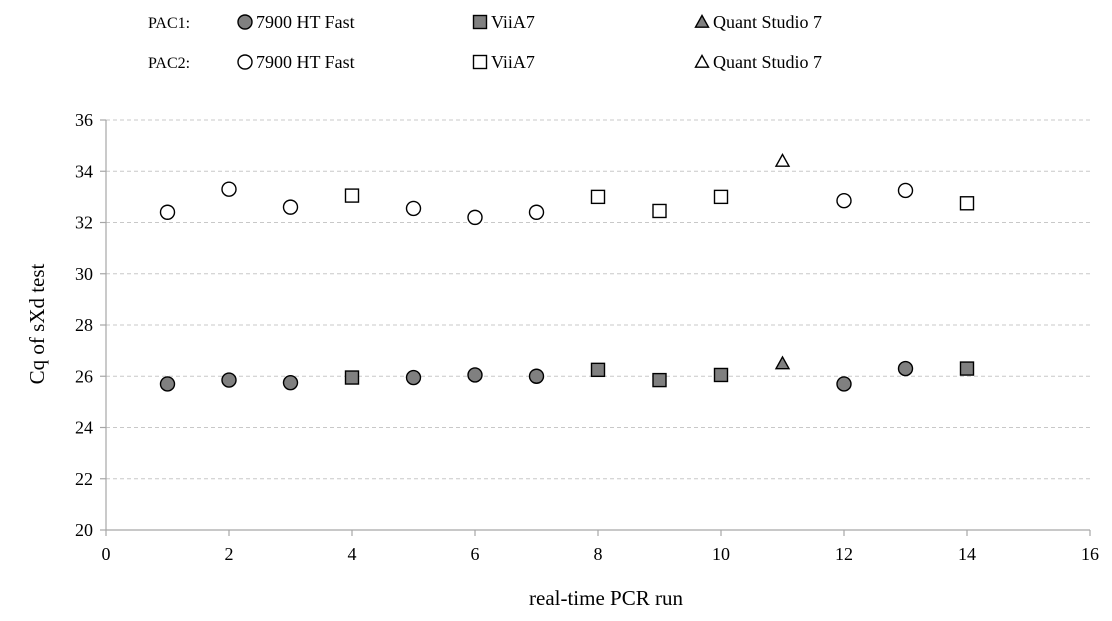 This screenshot has width=1112, height=621. Describe the element at coordinates (352, 554) in the screenshot. I see `x-tick-label: 4` at that location.